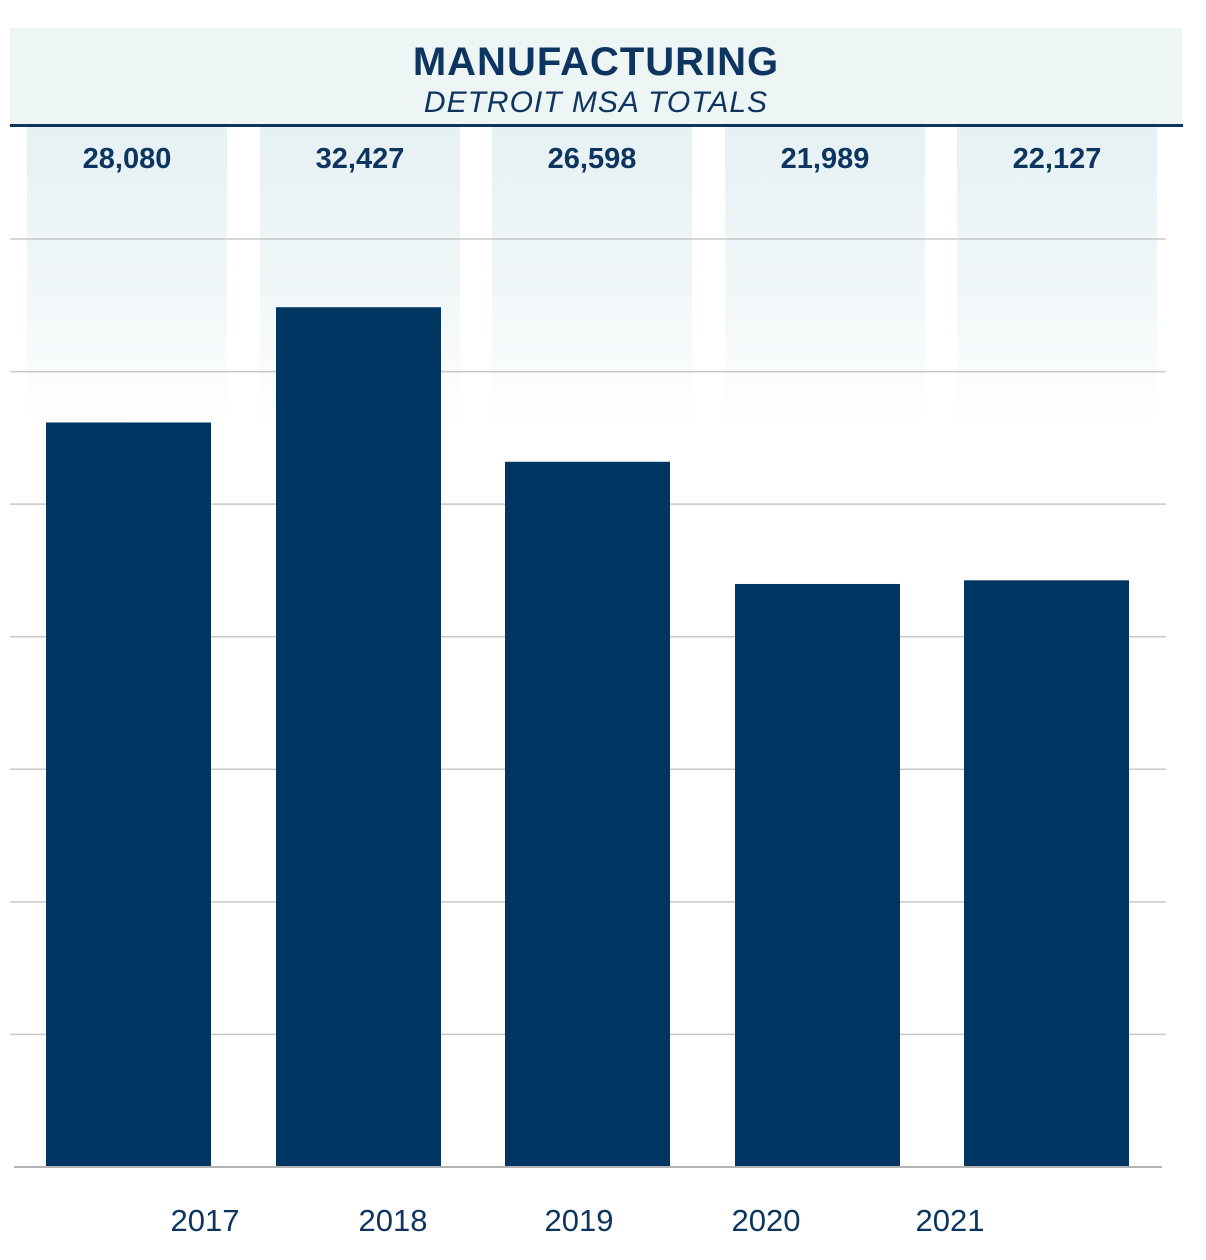 The image size is (1206, 1260). I want to click on value-label-2021: 22,127, so click(1057, 159).